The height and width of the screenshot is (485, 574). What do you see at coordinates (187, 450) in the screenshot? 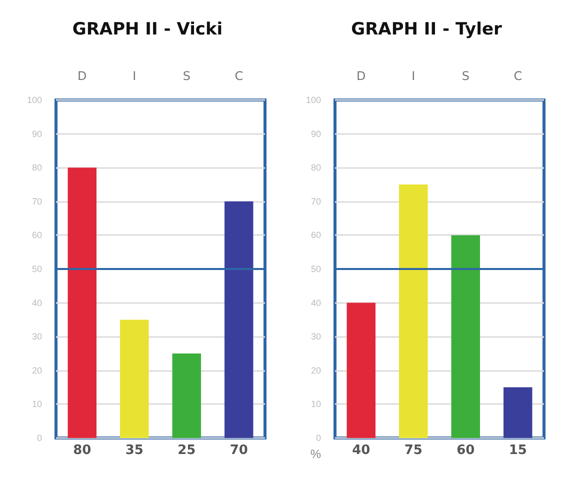
I see `data-label: 25` at bounding box center [187, 450].